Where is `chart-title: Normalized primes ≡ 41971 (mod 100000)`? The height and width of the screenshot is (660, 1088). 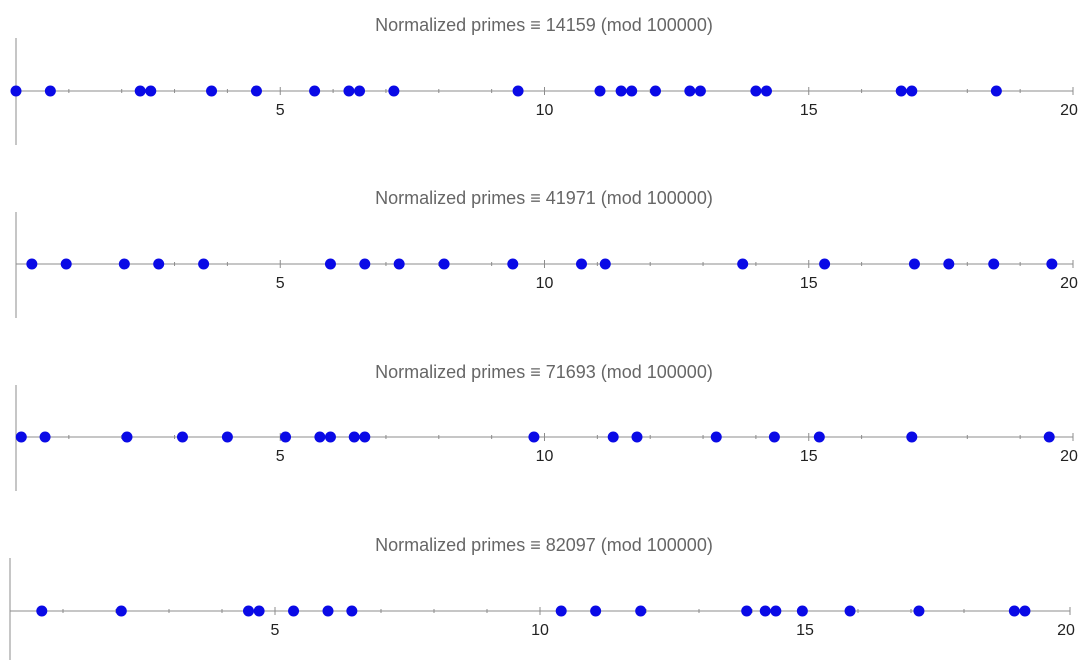 chart-title: Normalized primes ≡ 41971 (mod 100000) is located at coordinates (544, 198).